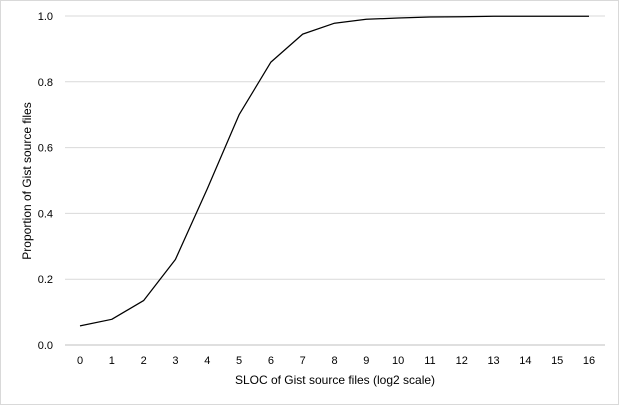 The image size is (619, 405). I want to click on x-tick-label: 2, so click(144, 361).